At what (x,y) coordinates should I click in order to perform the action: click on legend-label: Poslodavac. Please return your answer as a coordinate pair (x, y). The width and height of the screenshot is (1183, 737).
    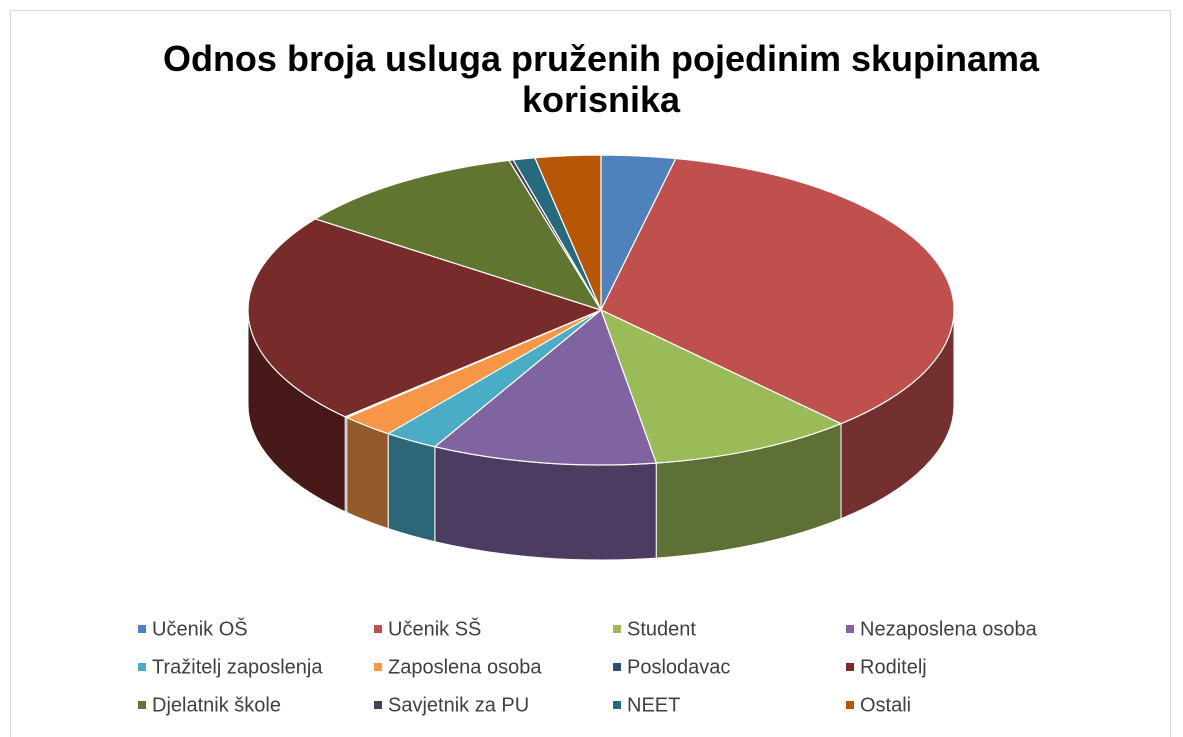
    Looking at the image, I should click on (678, 667).